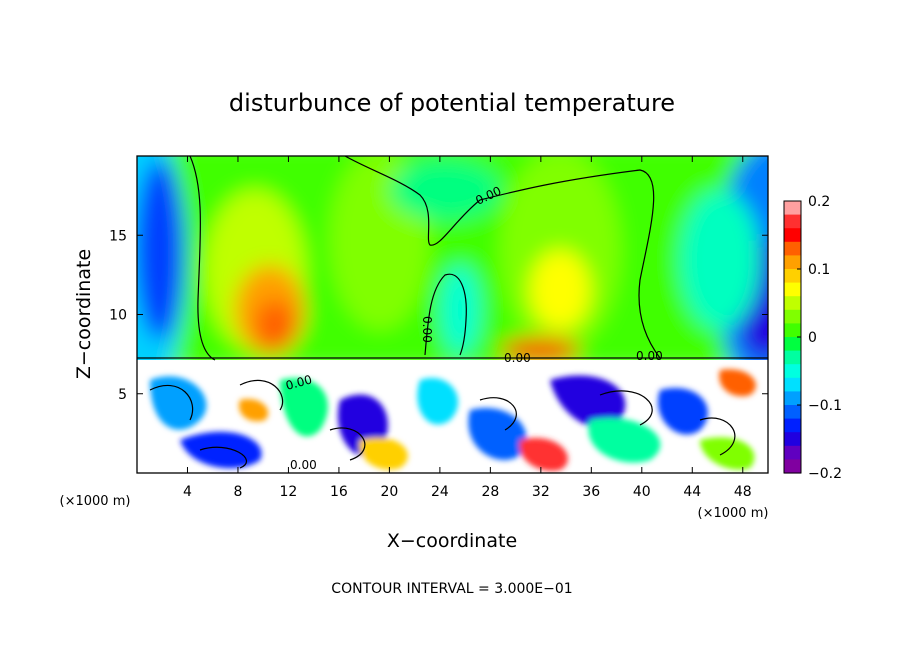 Image resolution: width=904 pixels, height=654 pixels. I want to click on chart-title: disturbunce of potential temperature, so click(452, 103).